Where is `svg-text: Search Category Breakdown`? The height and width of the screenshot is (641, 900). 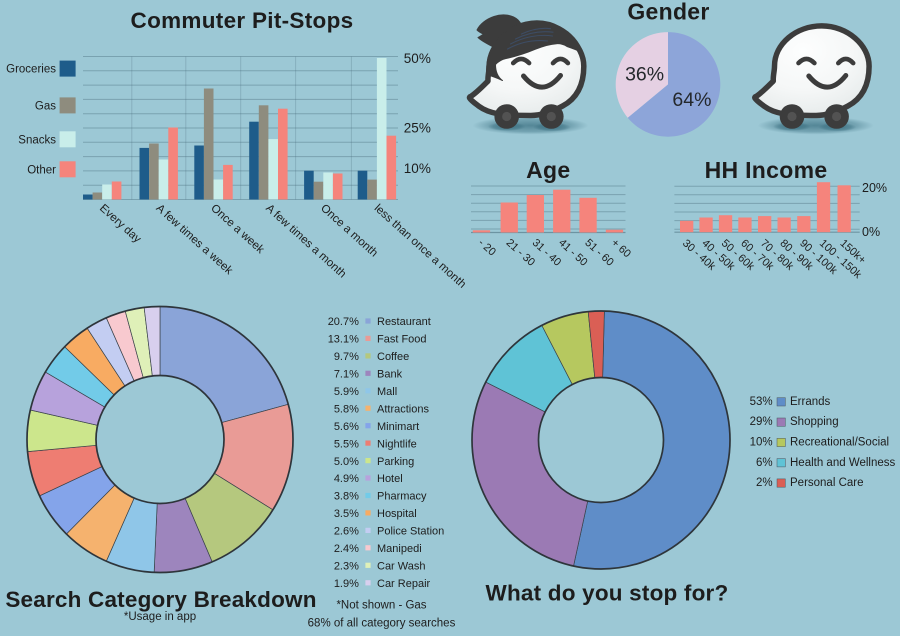
svg-text: Search Category Breakdown is located at coordinates (160, 599).